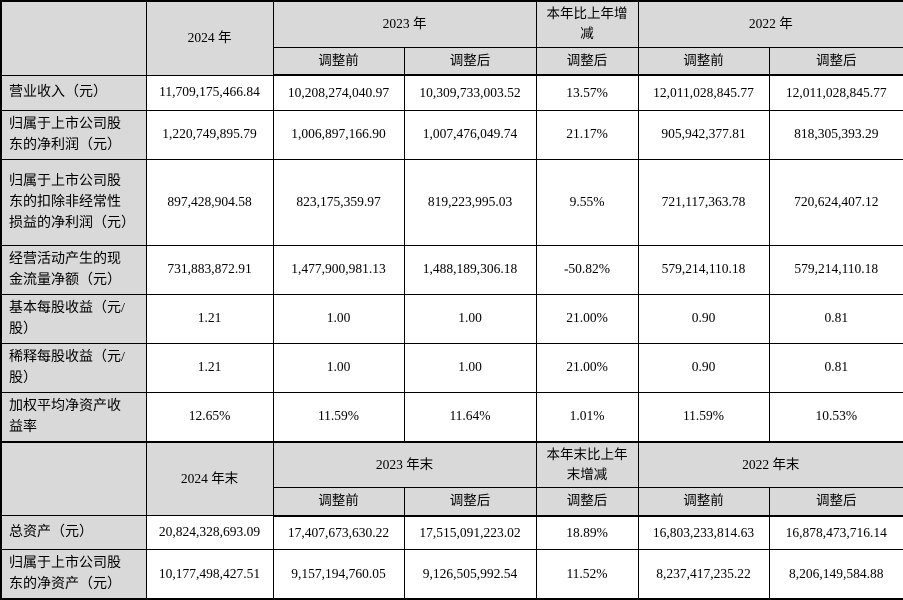  What do you see at coordinates (587, 574) in the screenshot?
I see `cell-change: 11.52%` at bounding box center [587, 574].